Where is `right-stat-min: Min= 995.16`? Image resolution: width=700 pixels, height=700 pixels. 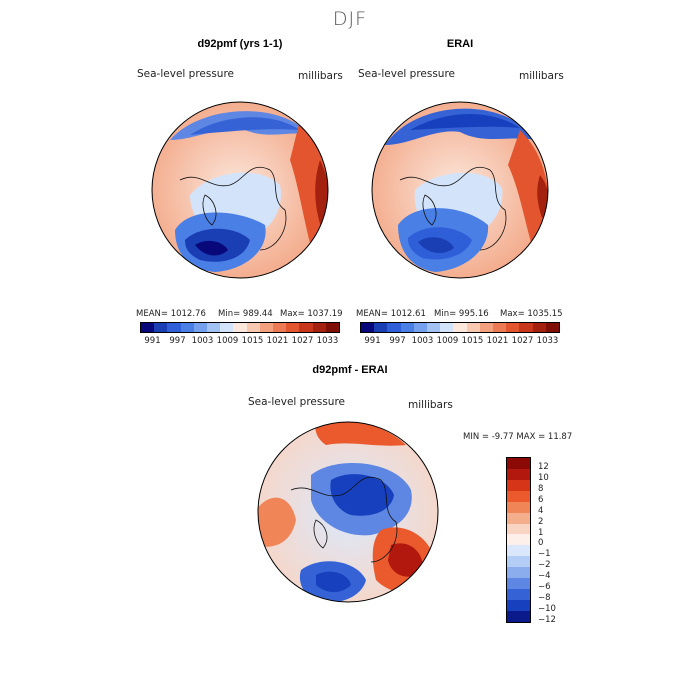
right-stat-min: Min= 995.16 is located at coordinates (461, 314).